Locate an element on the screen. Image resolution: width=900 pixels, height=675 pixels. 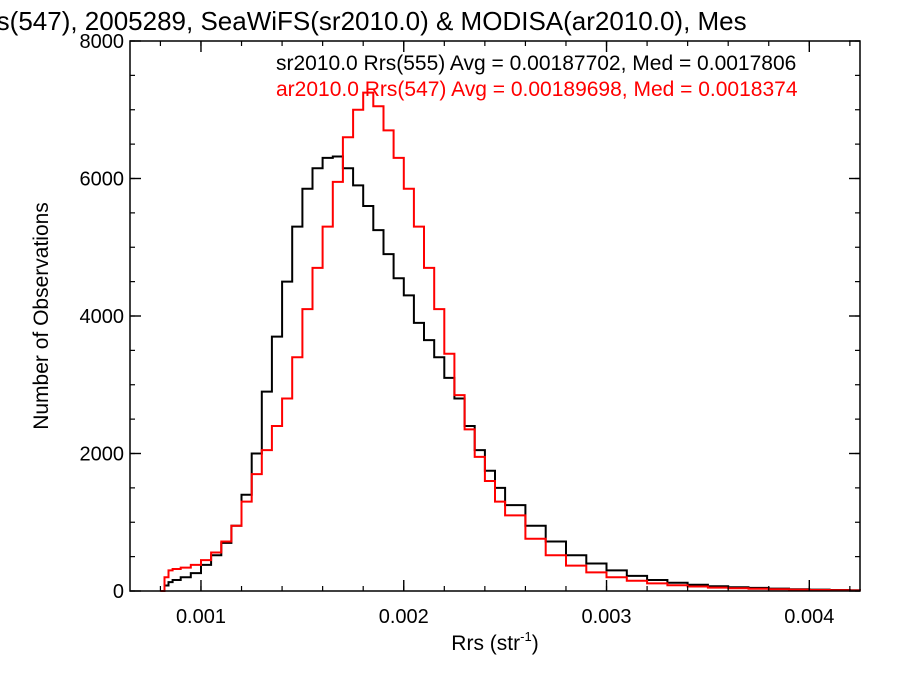
y-tick-label: 2000 is located at coordinates (102, 455).